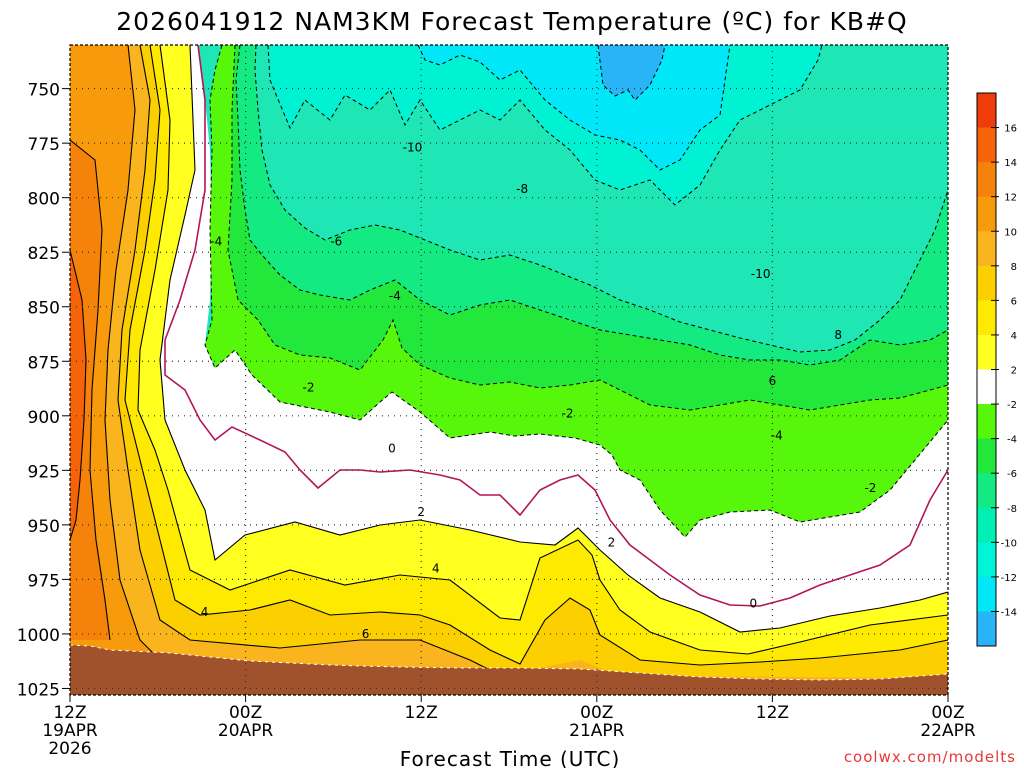  I want to click on colorbar-tick-label: -2, so click(1012, 405).